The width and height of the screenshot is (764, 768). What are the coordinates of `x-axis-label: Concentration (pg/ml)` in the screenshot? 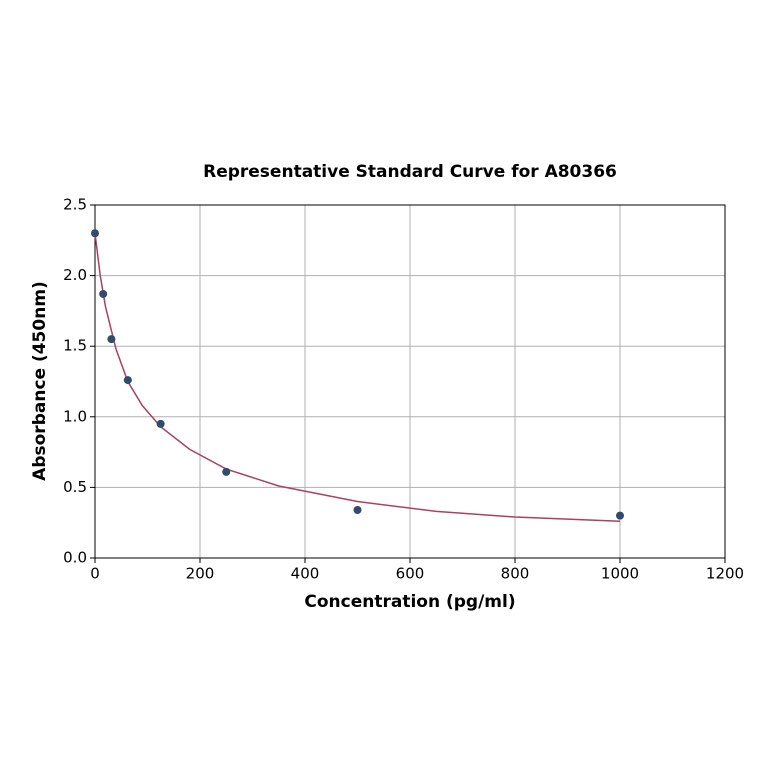 It's located at (409, 602).